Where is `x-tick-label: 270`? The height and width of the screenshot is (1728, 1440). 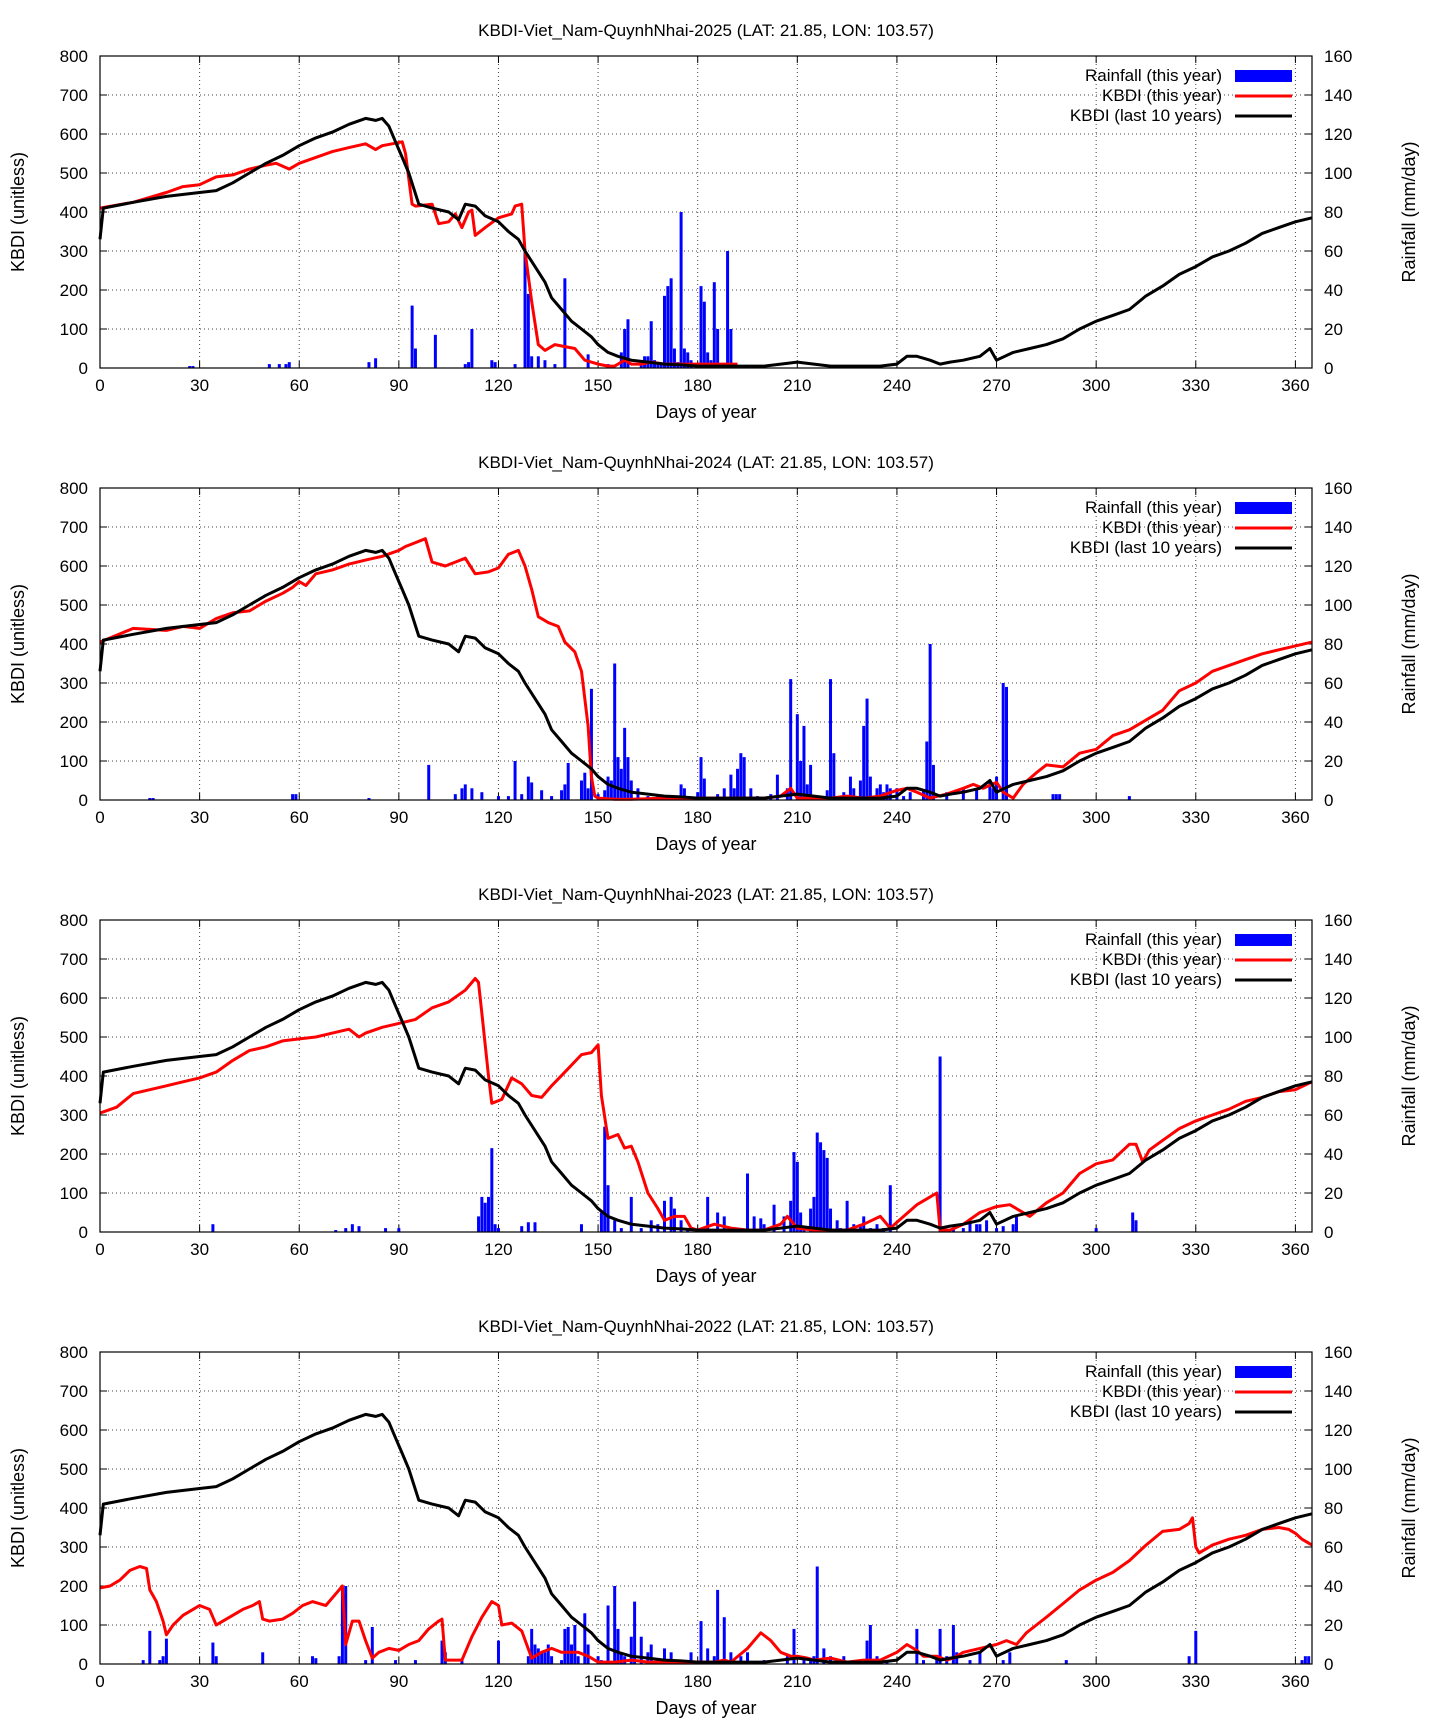
x-tick-label: 270 is located at coordinates (996, 1681).